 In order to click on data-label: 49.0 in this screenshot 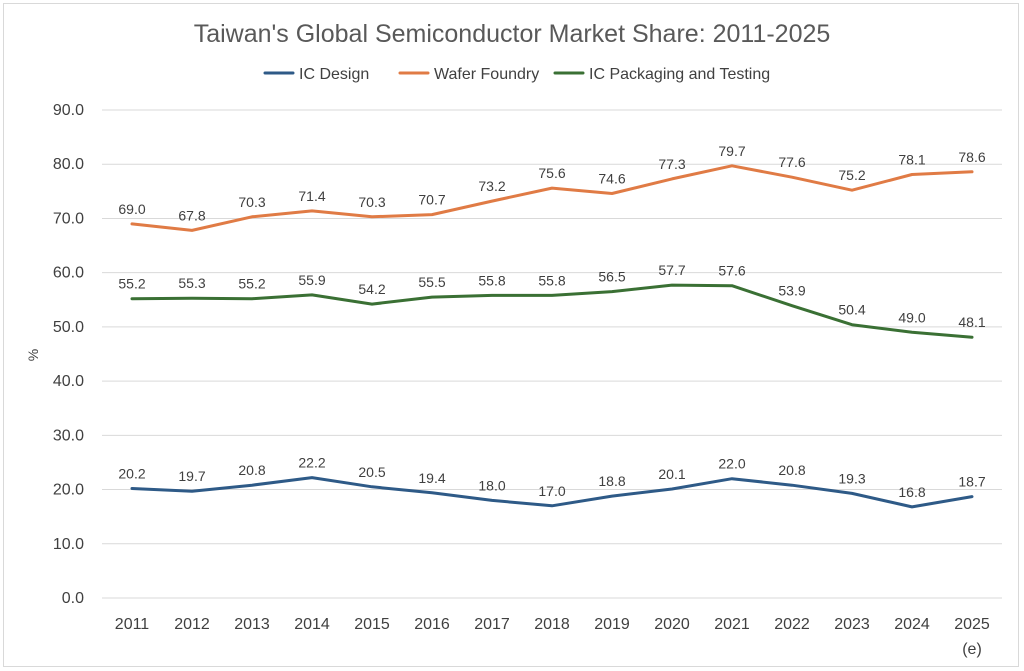, I will do `click(911, 317)`.